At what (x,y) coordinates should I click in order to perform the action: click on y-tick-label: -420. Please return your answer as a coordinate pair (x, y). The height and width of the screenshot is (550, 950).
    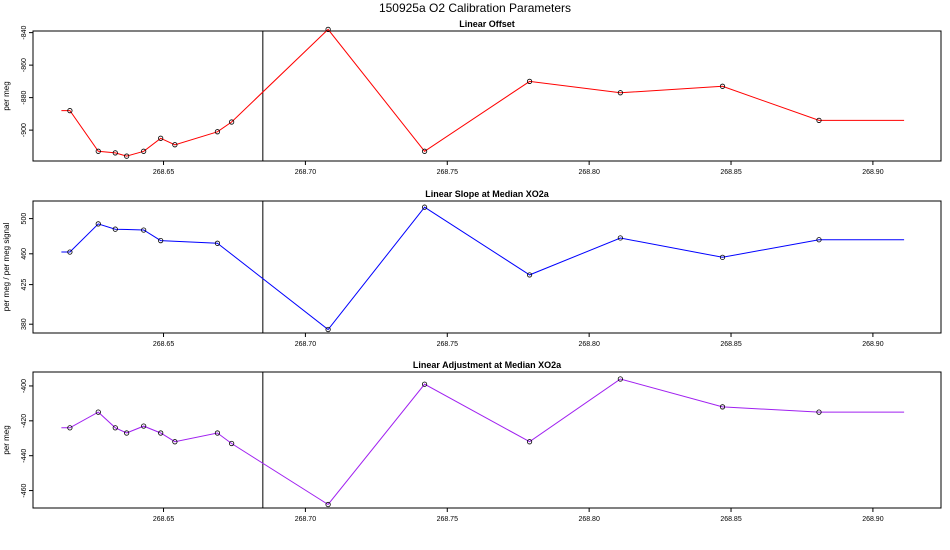
    Looking at the image, I should click on (24, 421).